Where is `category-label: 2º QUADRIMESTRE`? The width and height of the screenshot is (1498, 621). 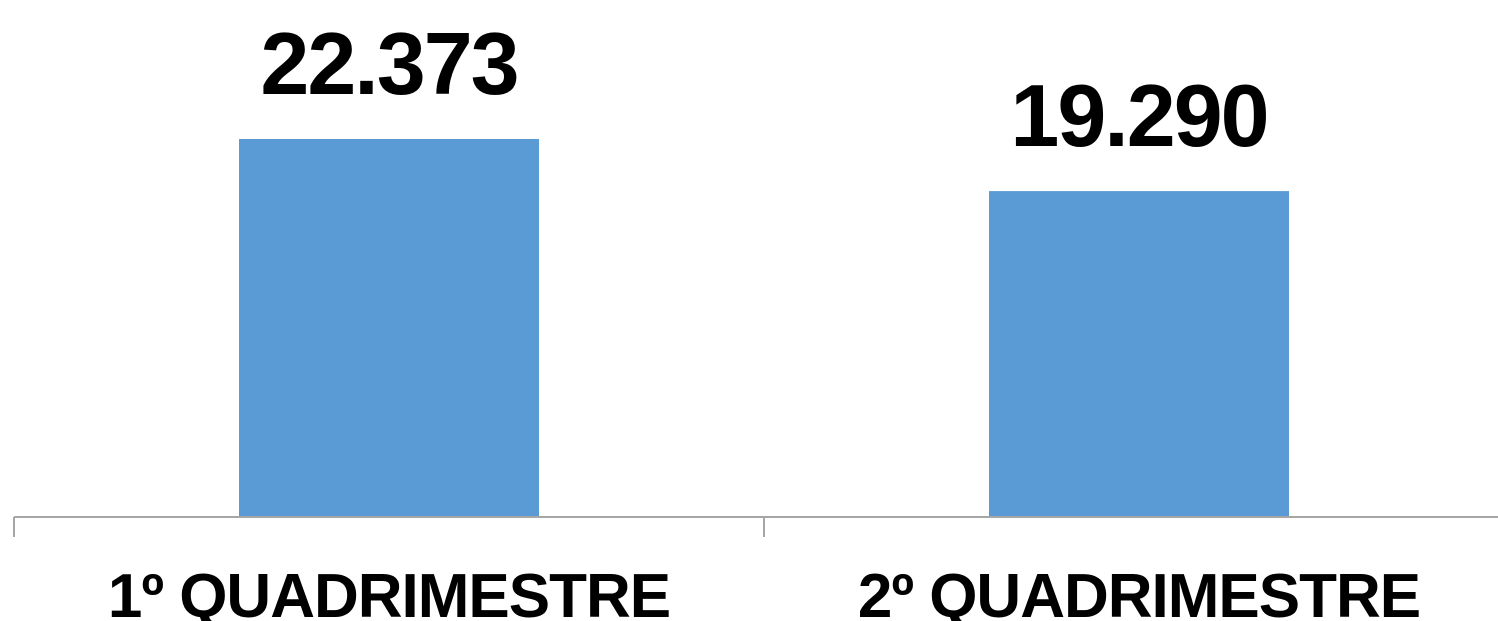 category-label: 2º QUADRIMESTRE is located at coordinates (1139, 591).